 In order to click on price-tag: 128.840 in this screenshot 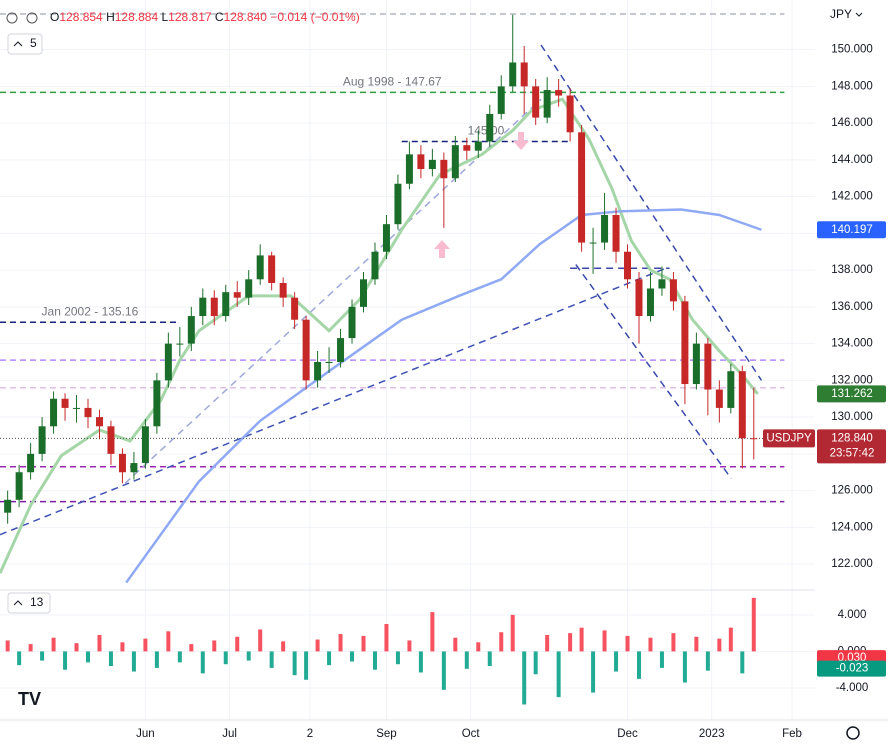, I will do `click(852, 438)`.